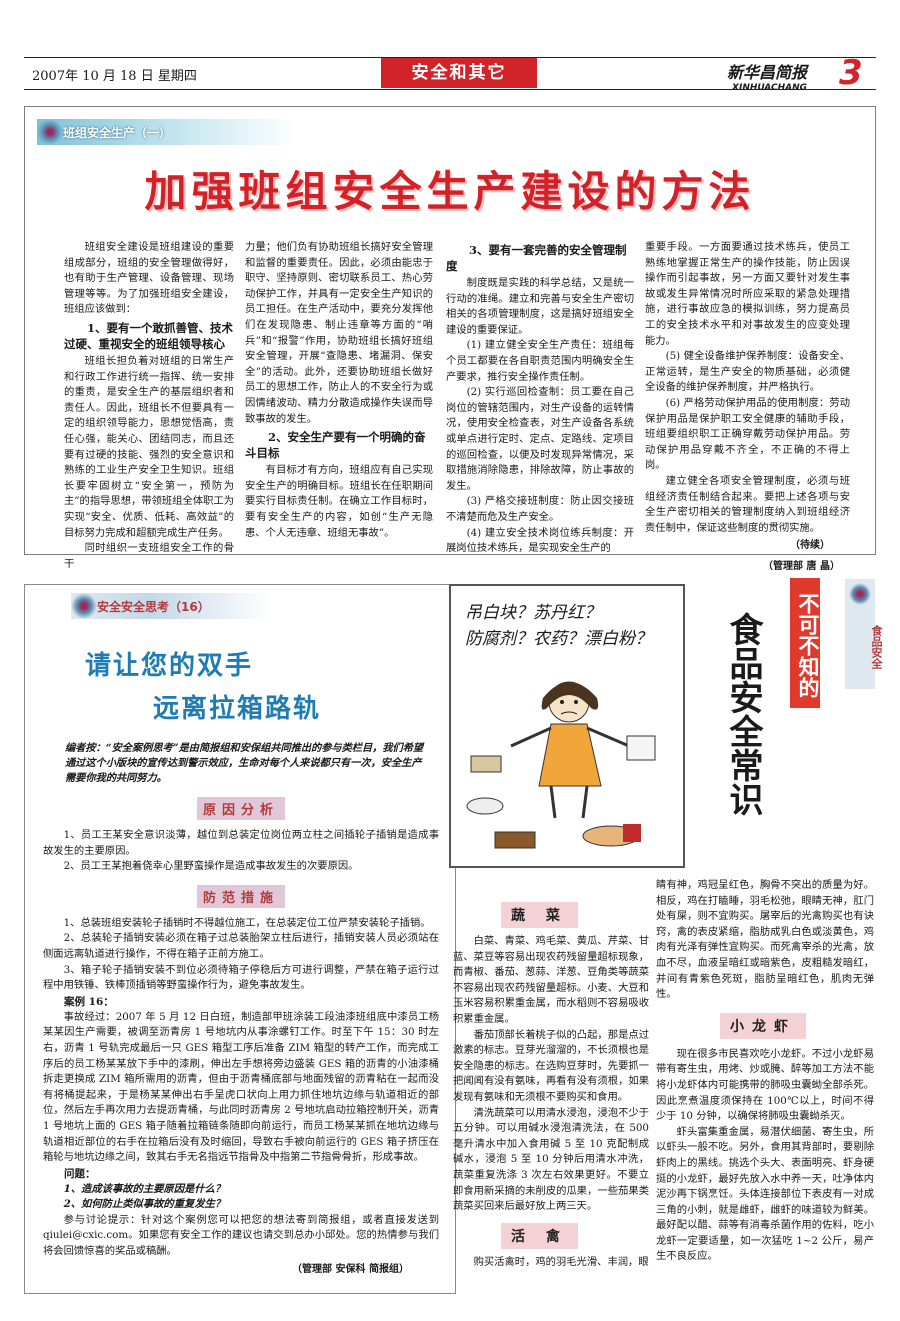 The width and height of the screenshot is (900, 1321). I want to click on section-heading: 3、要有一套完善的安全管理制度, so click(536, 258).